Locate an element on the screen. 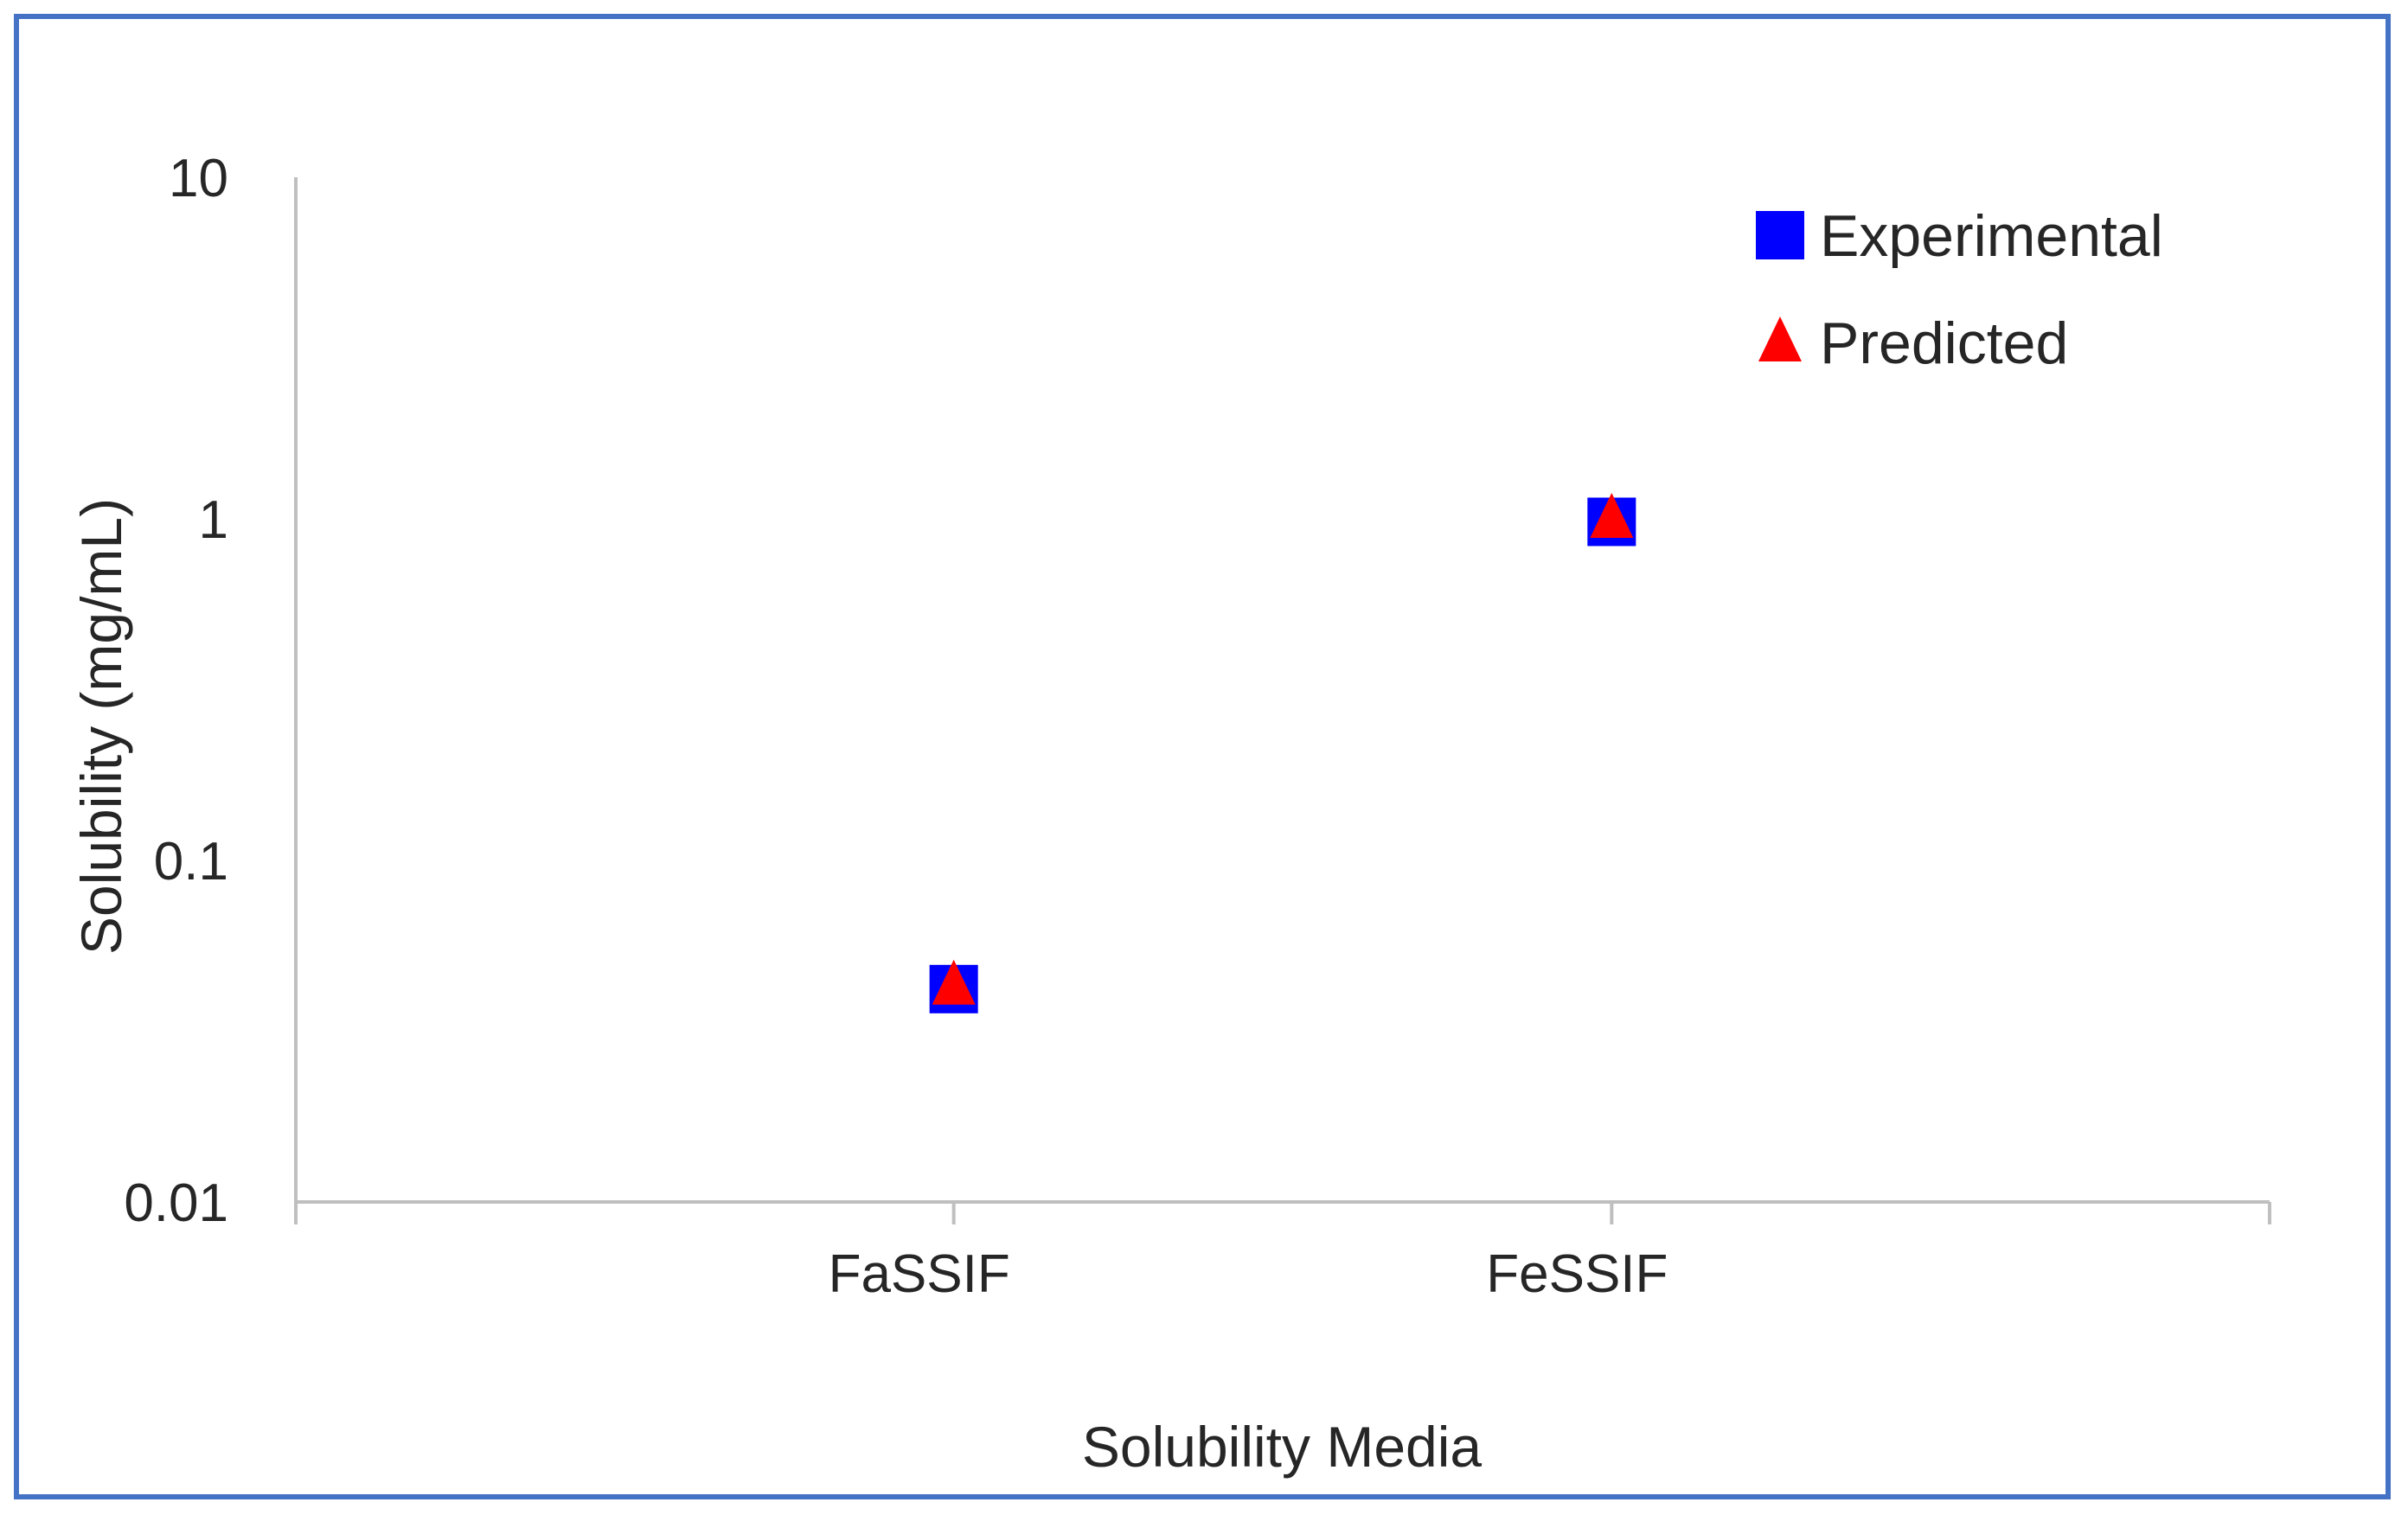  predicted-legend-marker is located at coordinates (1780, 338).